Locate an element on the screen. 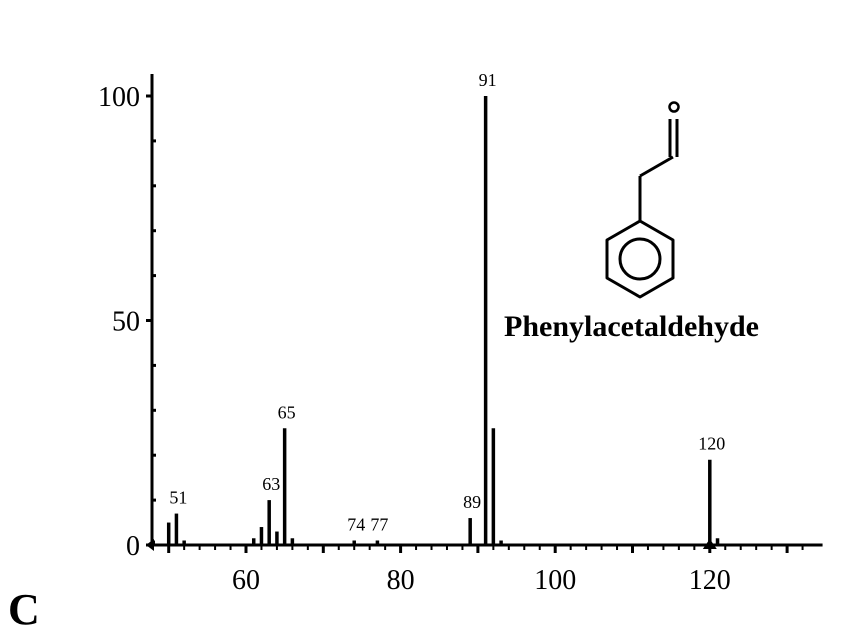 Image resolution: width=860 pixels, height=634 pixels. phenylacetaldehyde-structure-icon is located at coordinates (642, 200).